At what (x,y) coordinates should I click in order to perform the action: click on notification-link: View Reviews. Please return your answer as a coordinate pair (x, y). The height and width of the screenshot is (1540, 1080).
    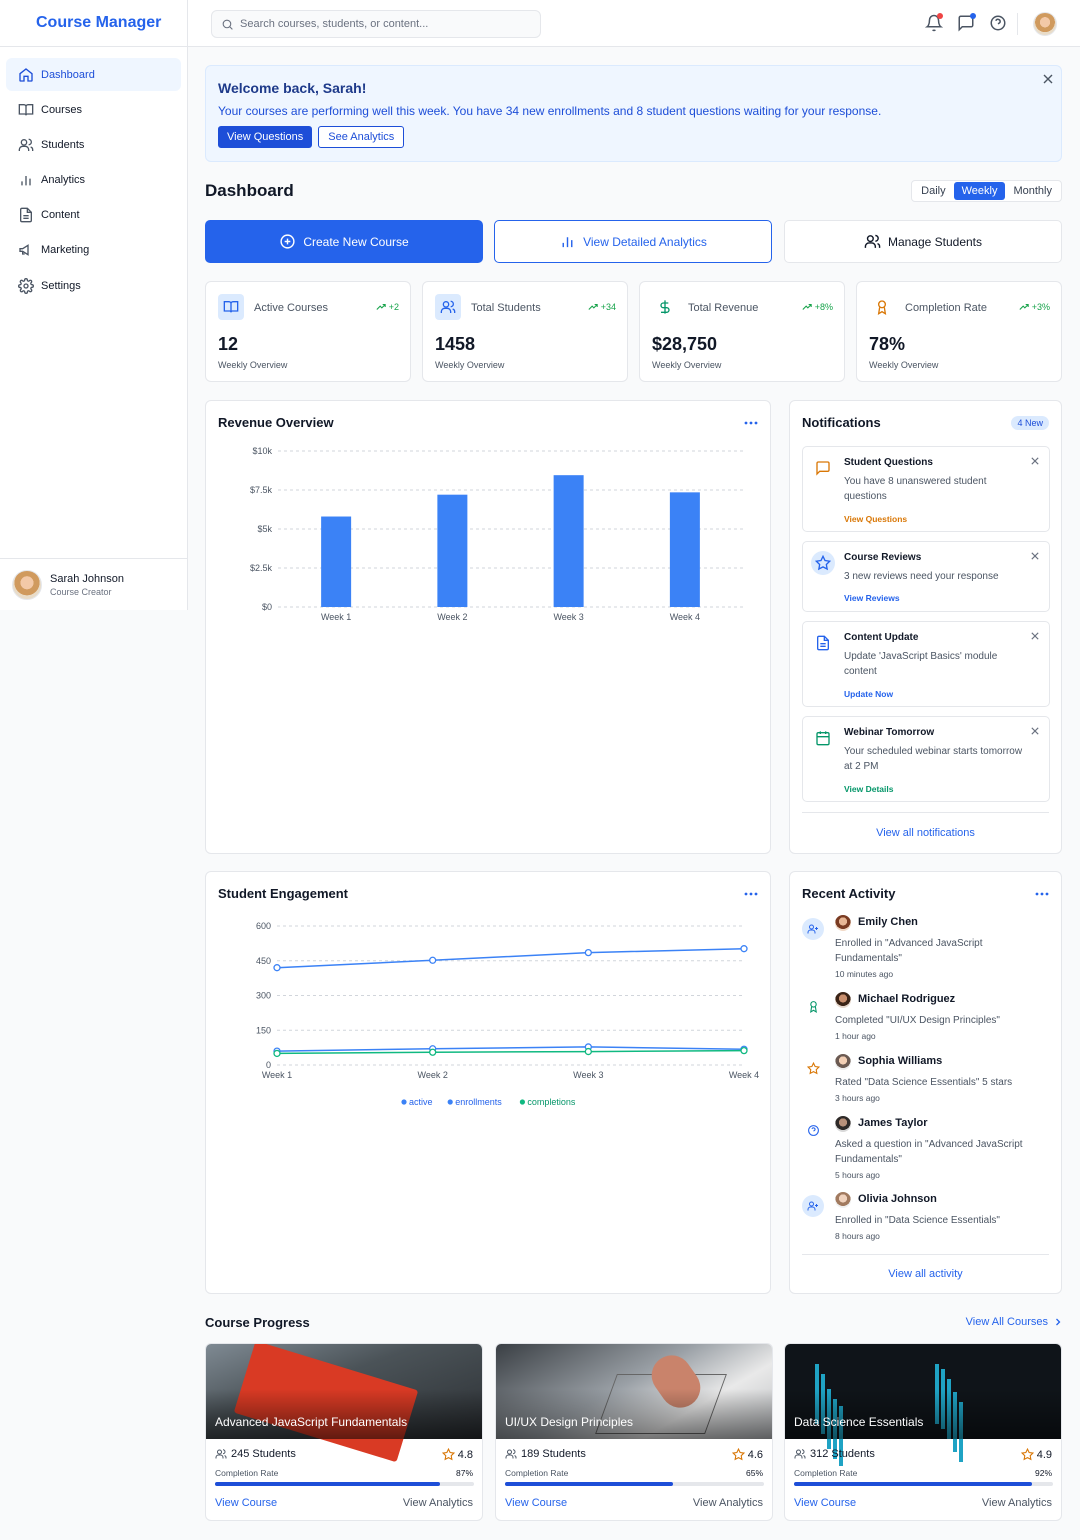
    Looking at the image, I should click on (872, 598).